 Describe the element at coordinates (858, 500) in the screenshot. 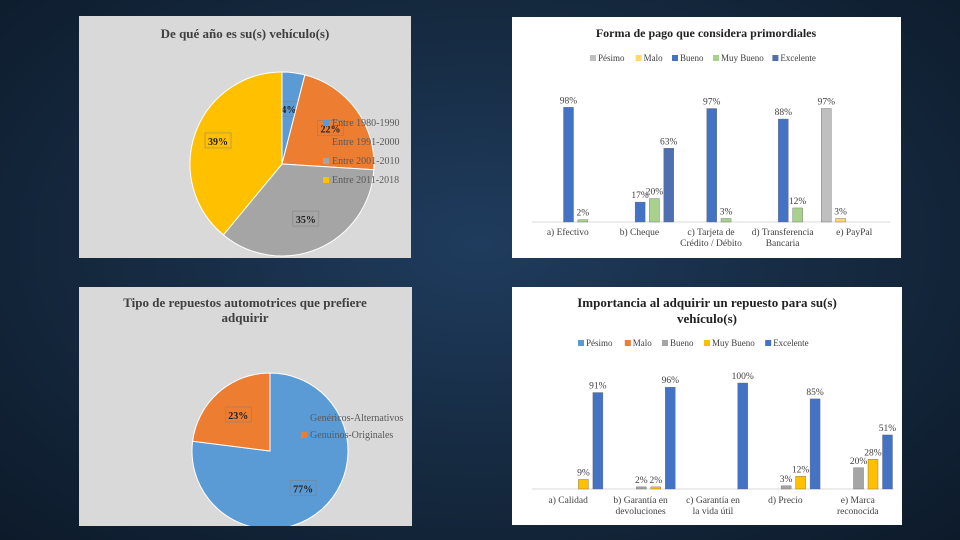

I see `x-tick-label-cat4: e) Marca` at that location.